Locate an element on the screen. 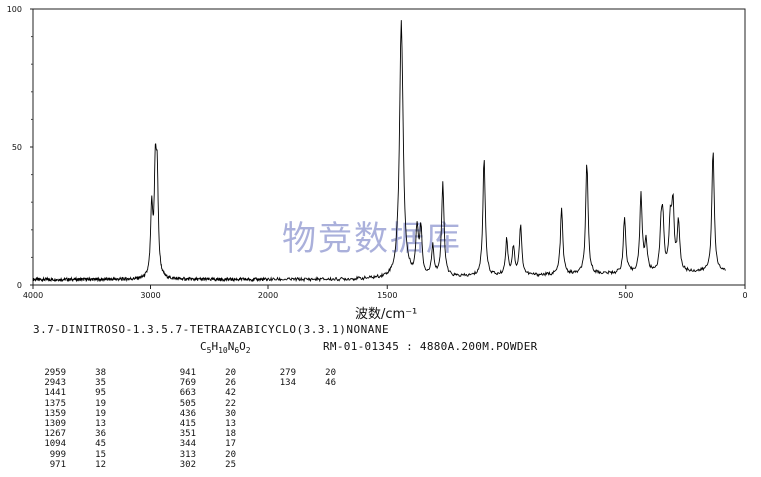 The image size is (761, 477). peak-table-row: 2959 38 is located at coordinates (68, 373).